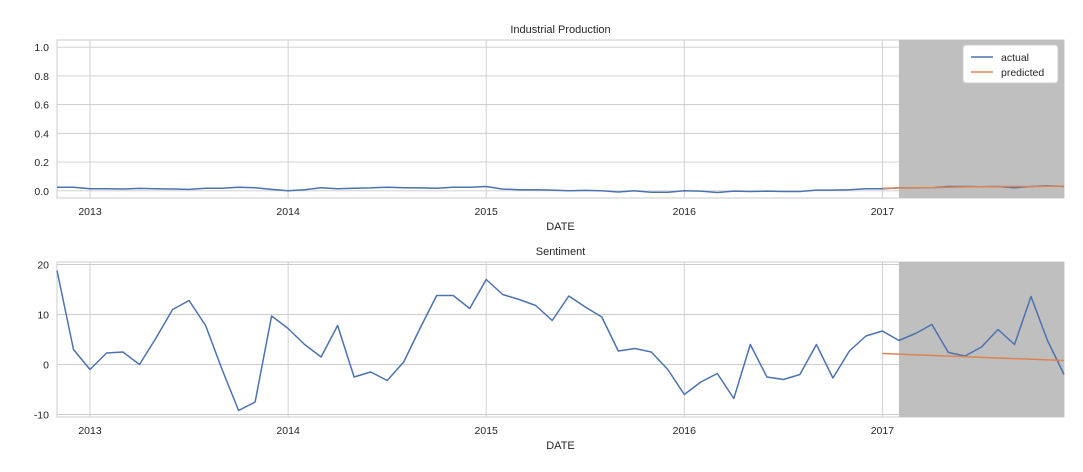  What do you see at coordinates (1022, 73) in the screenshot?
I see `legend-label-predicted: predicted` at bounding box center [1022, 73].